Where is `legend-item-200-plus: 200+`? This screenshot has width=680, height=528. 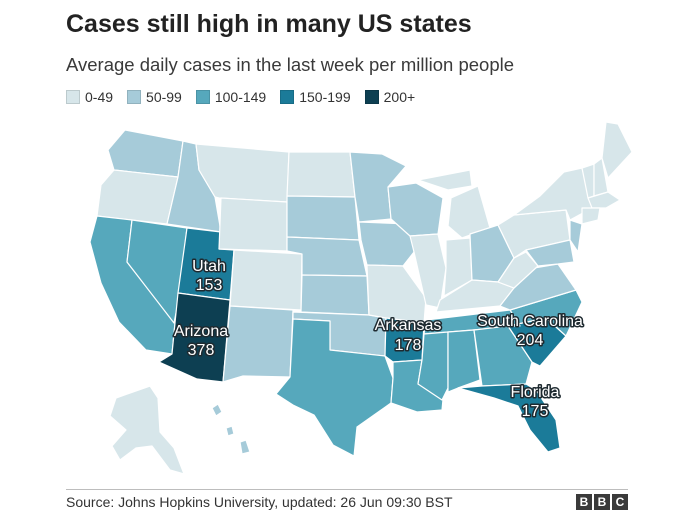
legend-item-200-plus: 200+ is located at coordinates (390, 97).